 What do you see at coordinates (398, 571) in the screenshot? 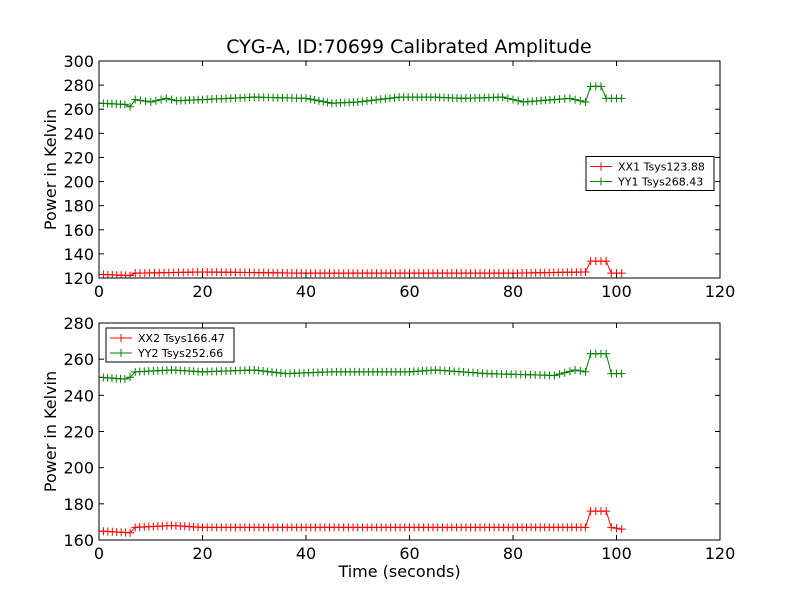
I see `x-axis-label: Time (seconds)` at bounding box center [398, 571].